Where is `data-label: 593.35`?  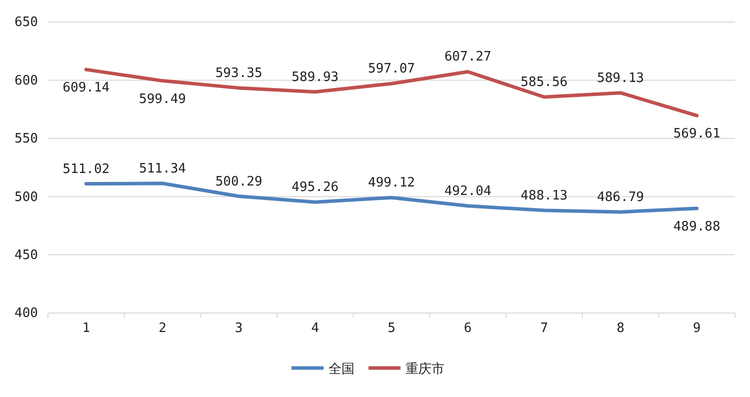 data-label: 593.35 is located at coordinates (238, 73).